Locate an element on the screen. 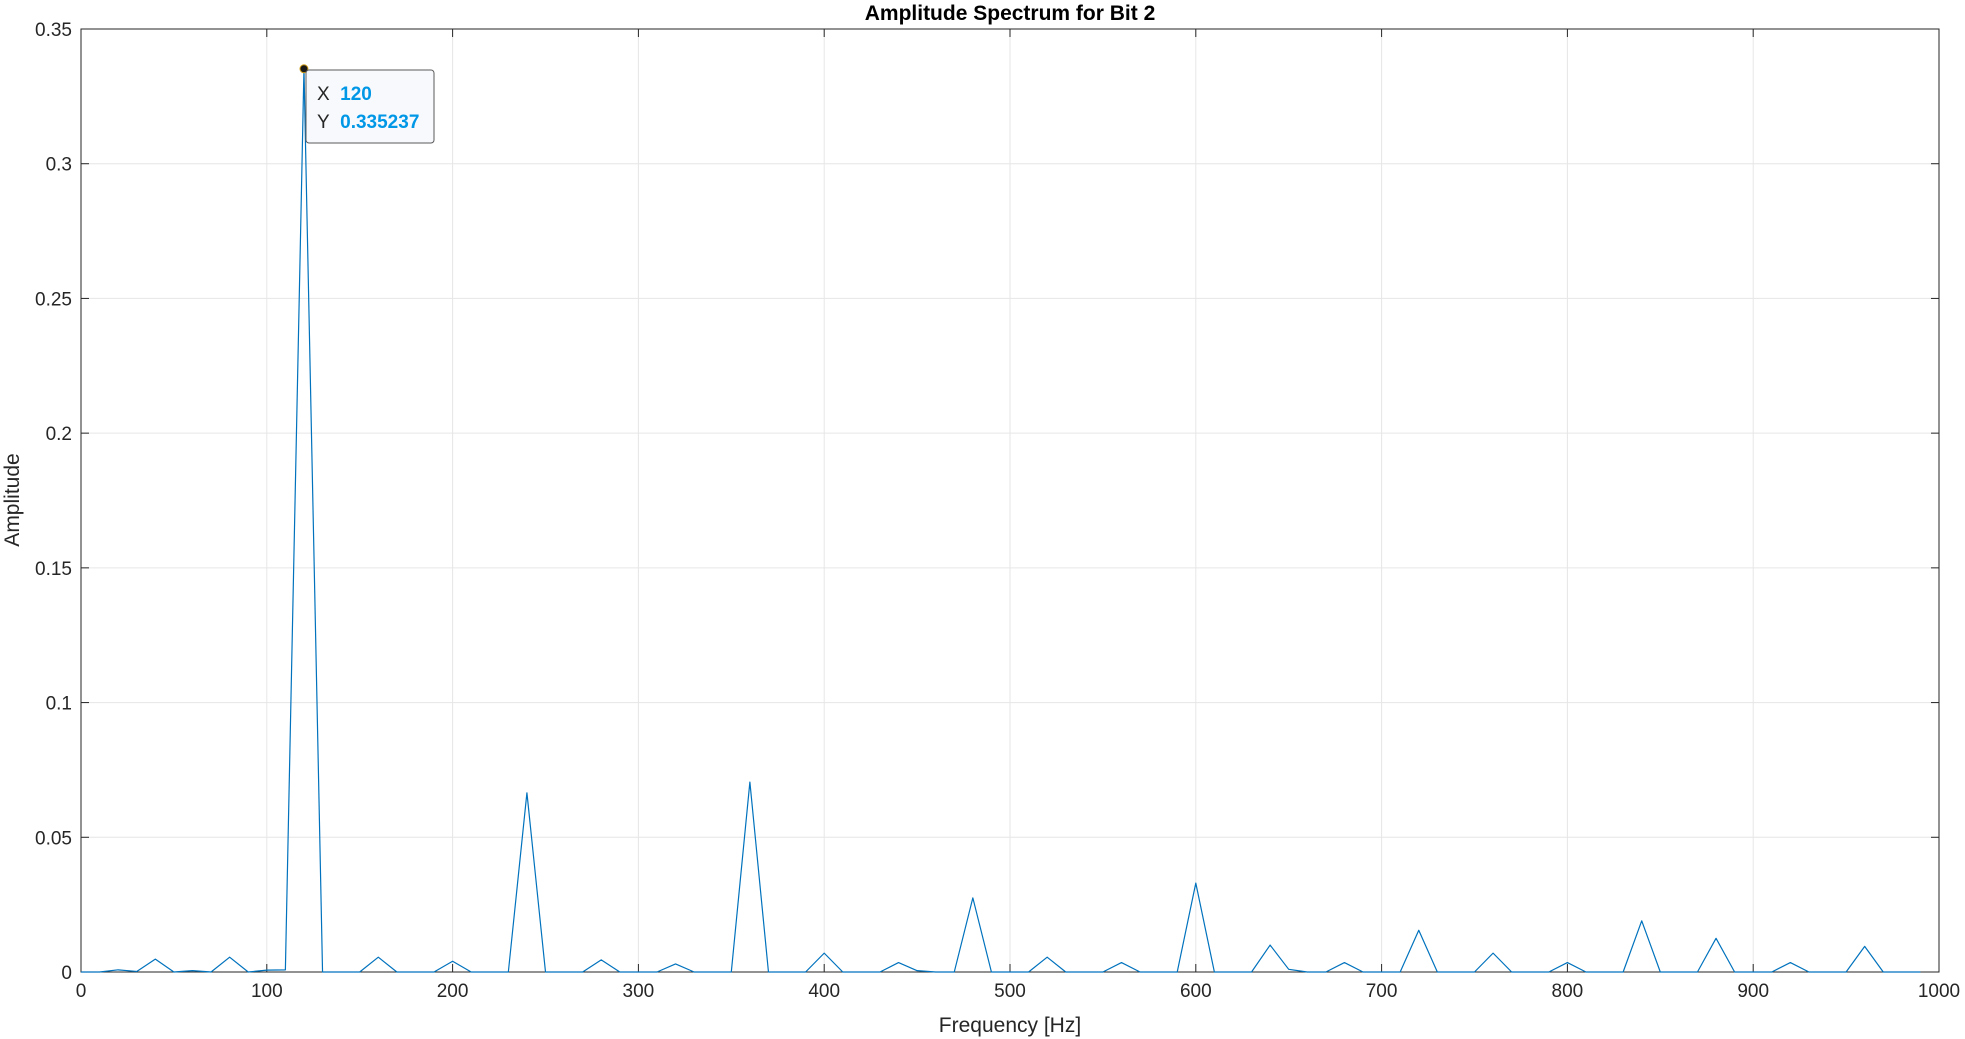 The image size is (1965, 1039). y-axis-label: Amplitude is located at coordinates (12, 499).